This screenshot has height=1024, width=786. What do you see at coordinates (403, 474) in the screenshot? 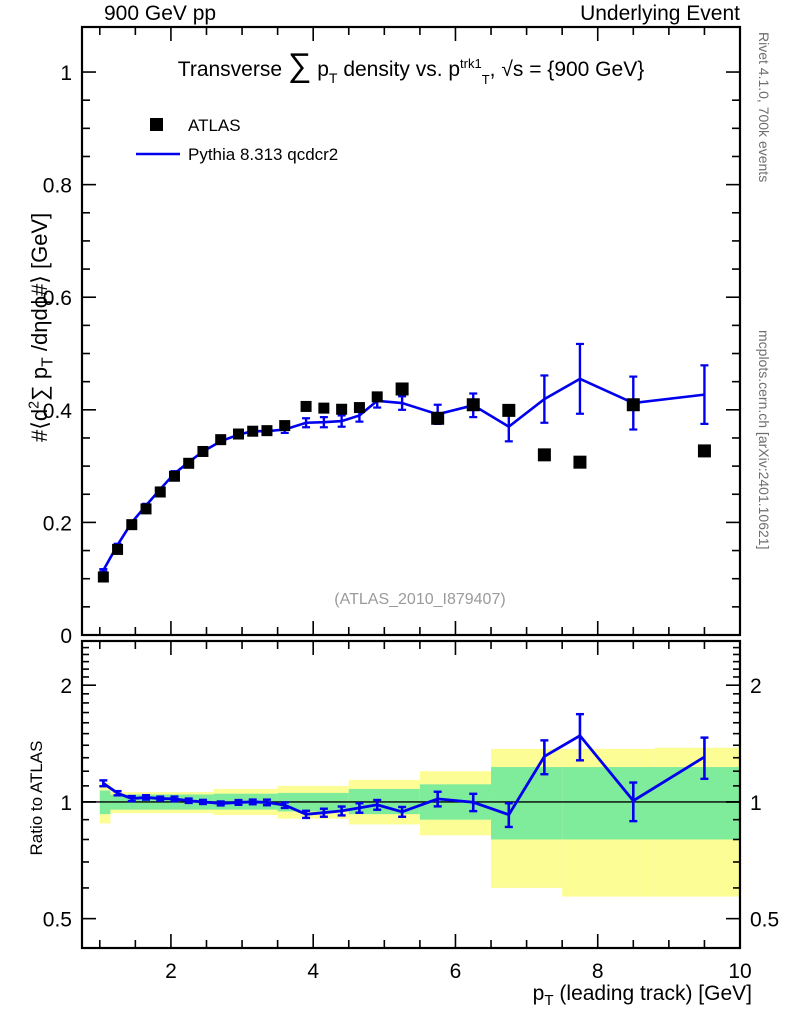
I see `mc-line` at bounding box center [403, 474].